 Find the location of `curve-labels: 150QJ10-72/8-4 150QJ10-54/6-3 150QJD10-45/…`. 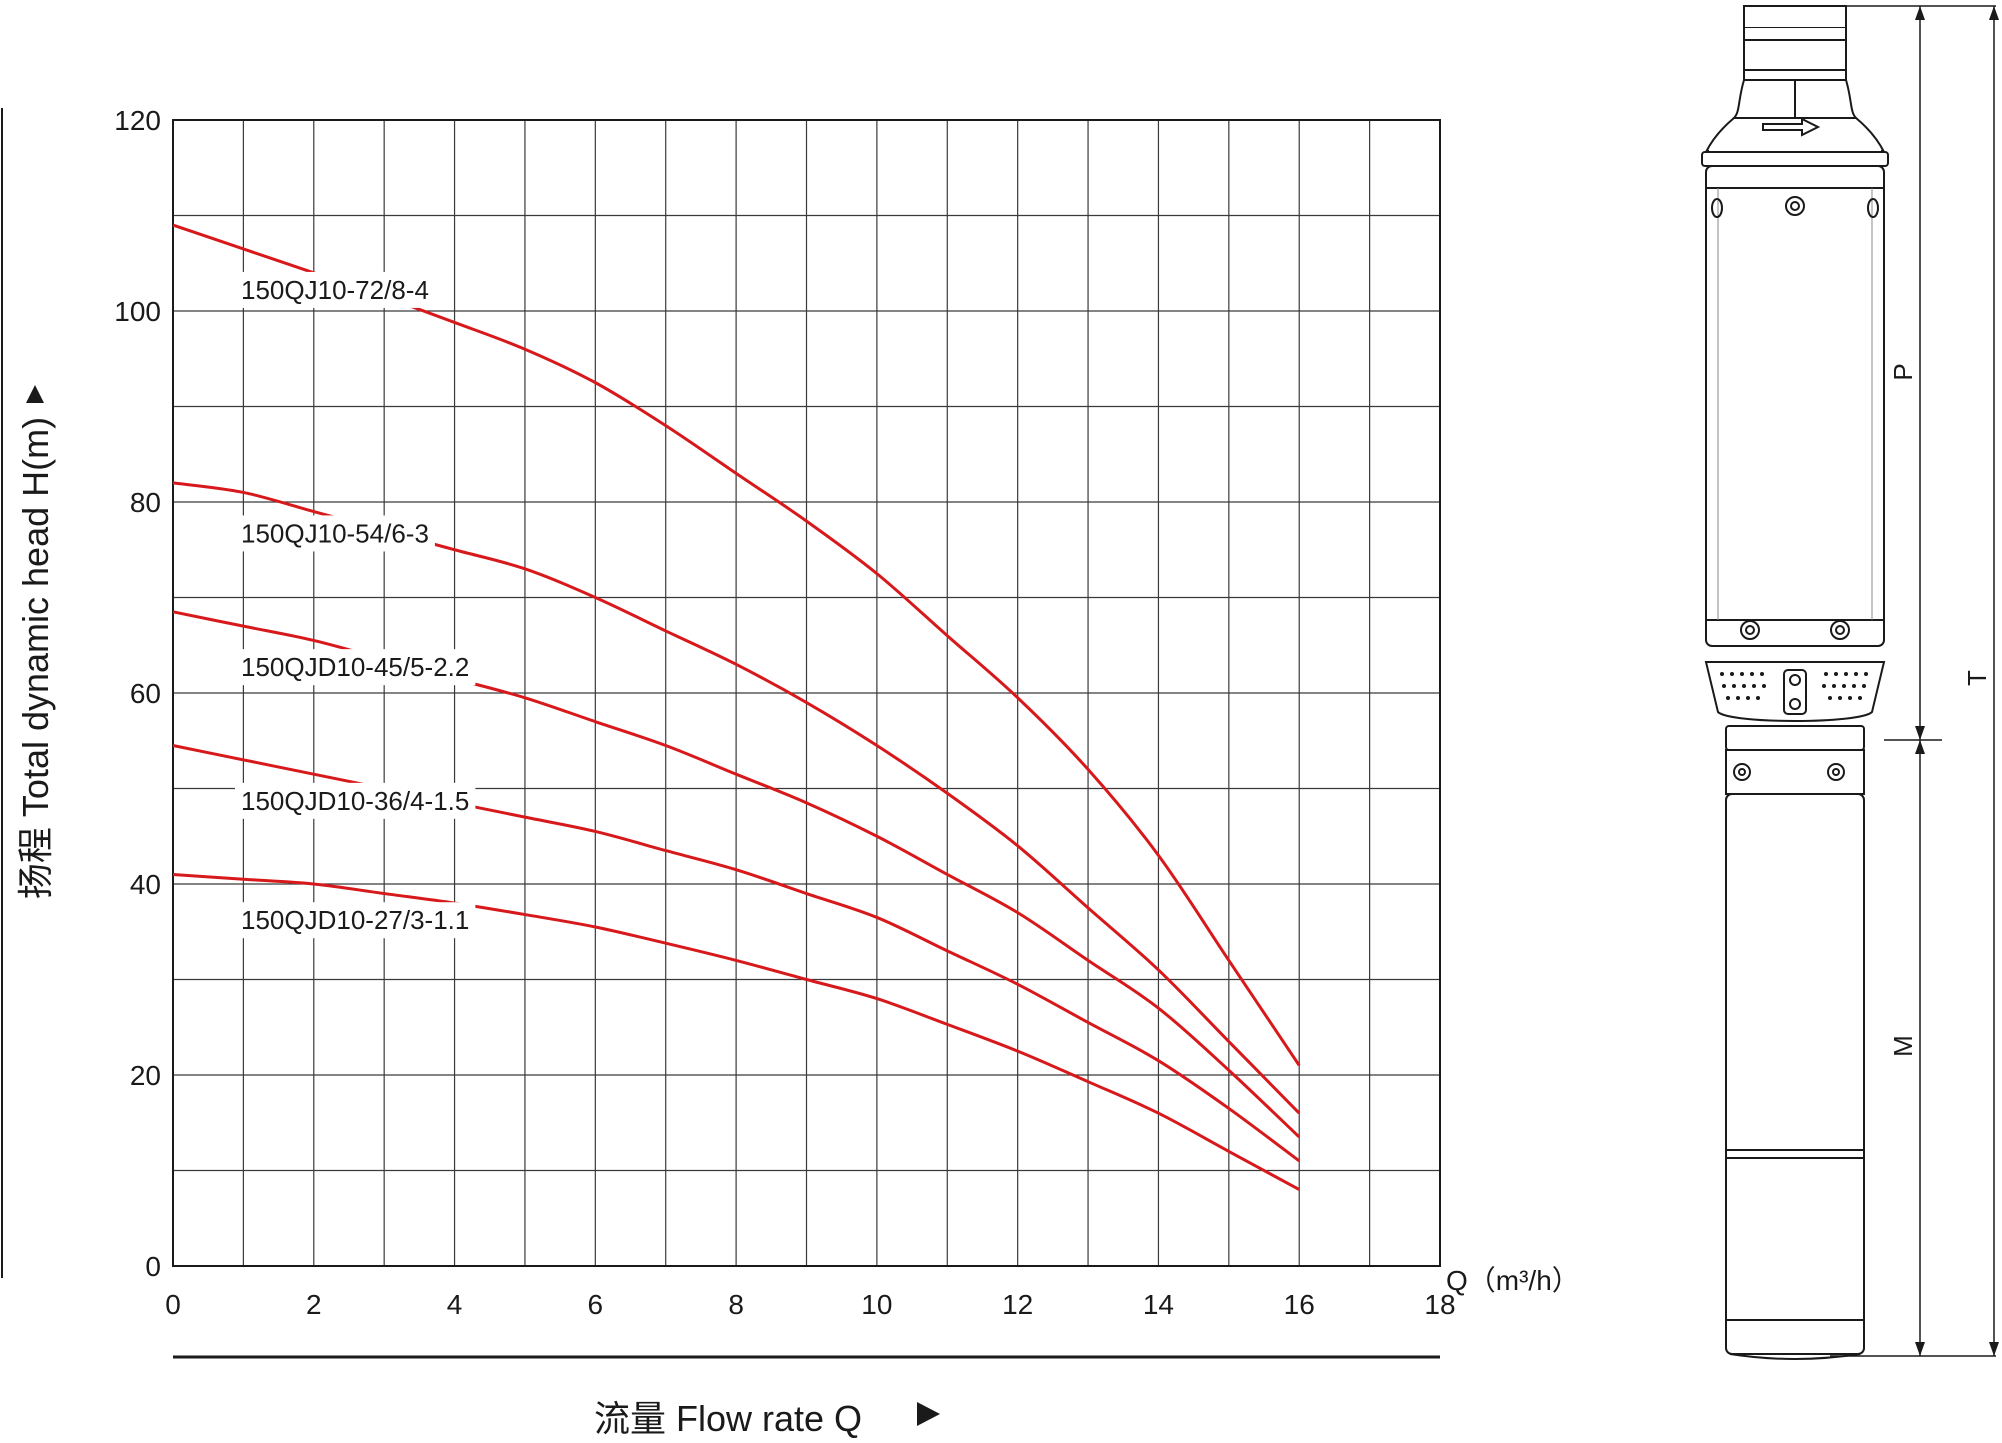

curve-labels: 150QJ10-72/8-4 150QJ10-54/6-3 150QJD10-45/… is located at coordinates (355, 605).